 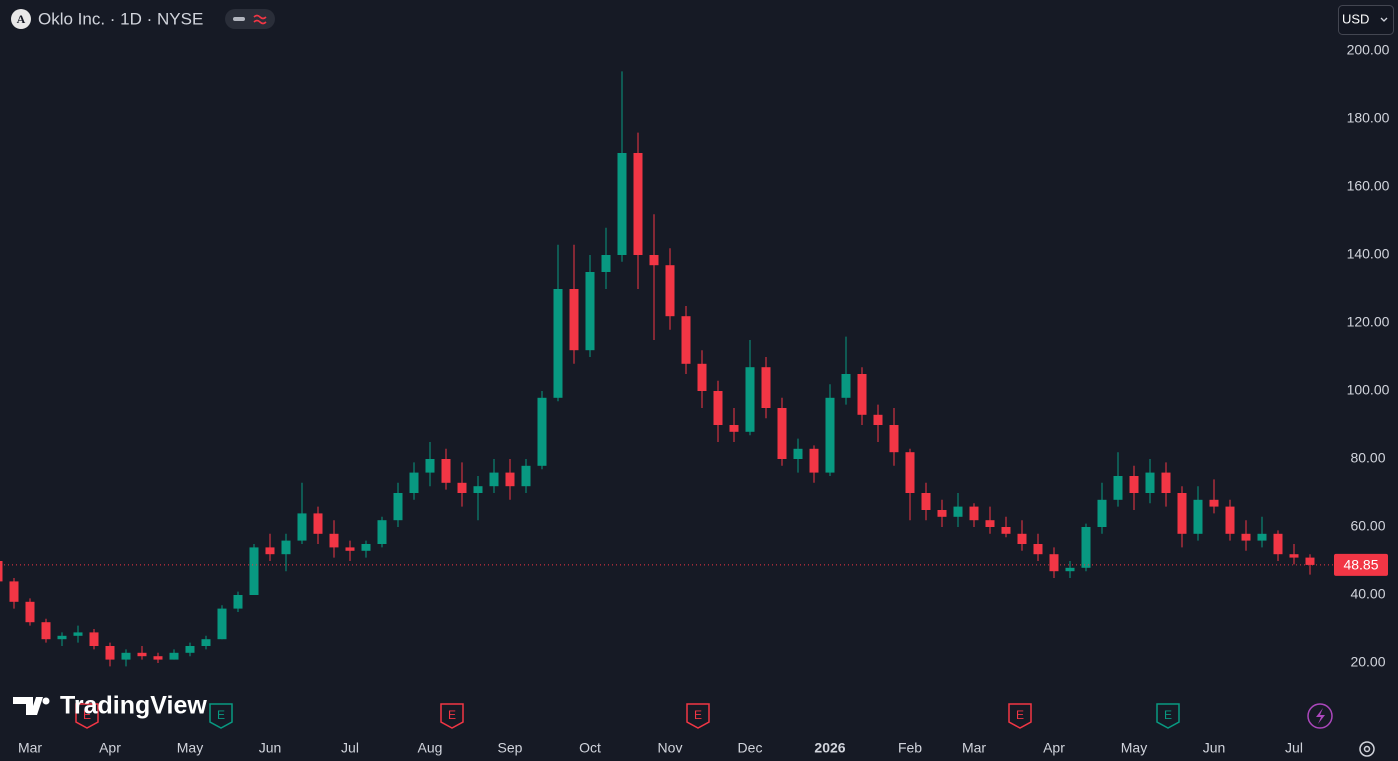 I want to click on symbol-logo, so click(x=21, y=19).